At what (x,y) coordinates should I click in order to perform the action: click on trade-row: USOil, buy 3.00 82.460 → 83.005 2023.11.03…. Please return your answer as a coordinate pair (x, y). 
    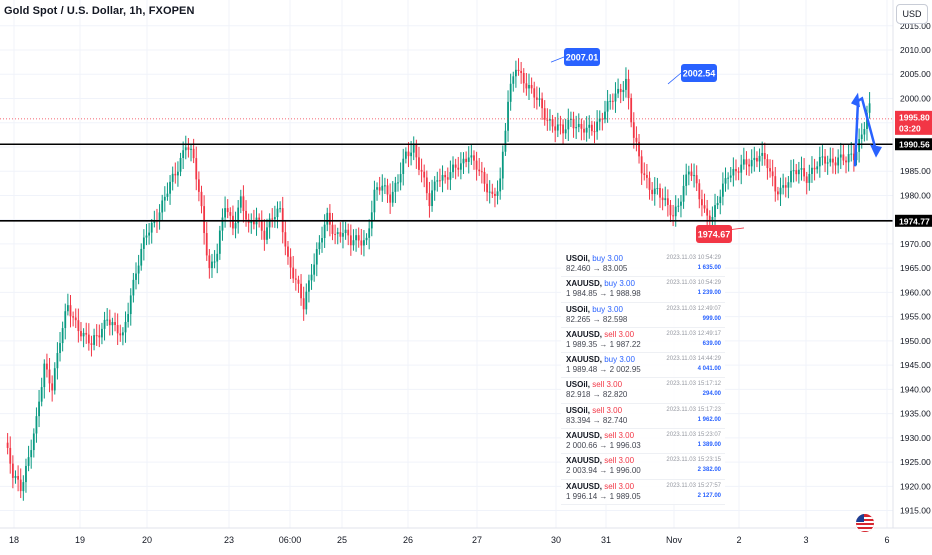
    Looking at the image, I should click on (643, 265).